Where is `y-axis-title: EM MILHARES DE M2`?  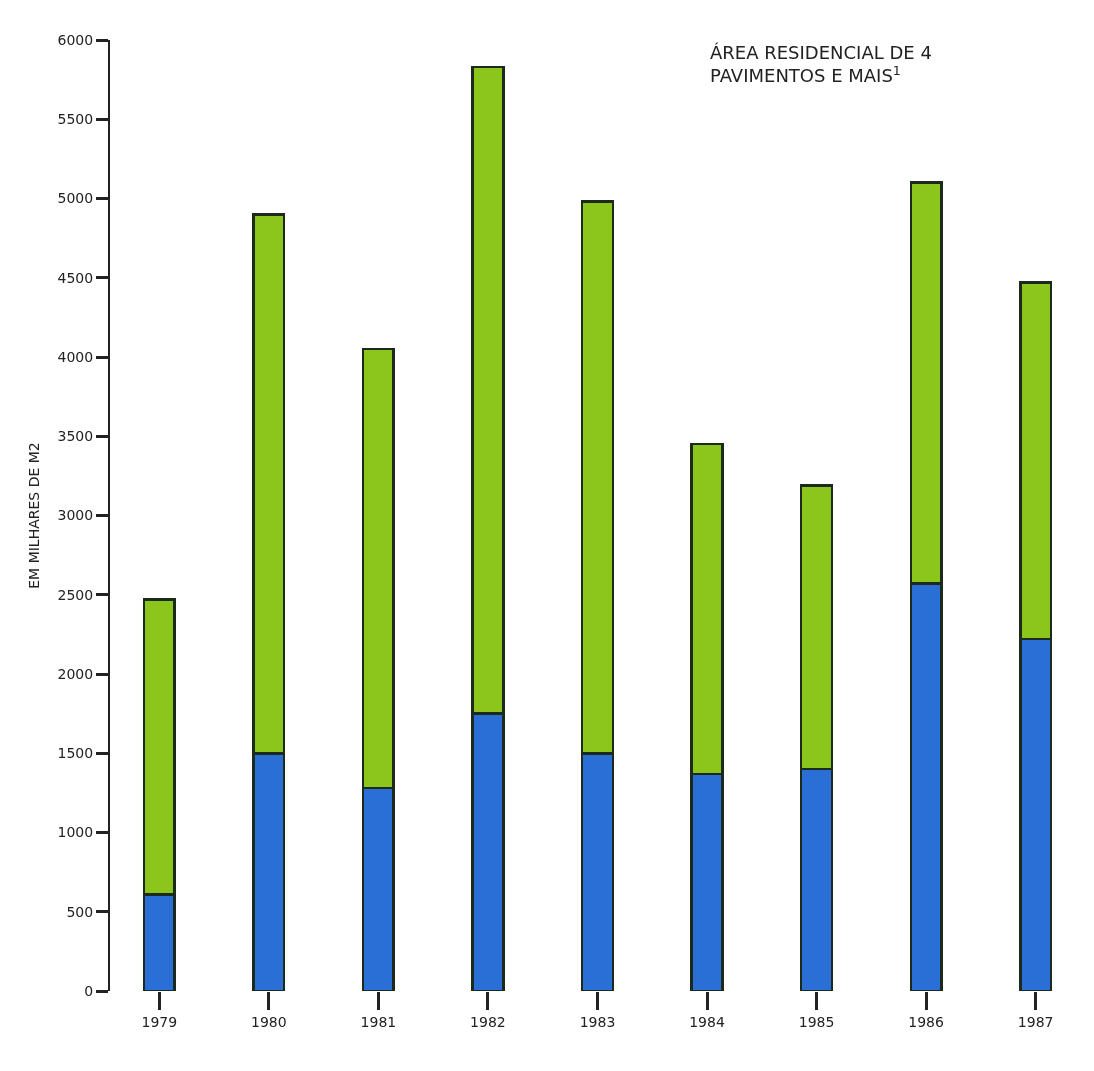
y-axis-title: EM MILHARES DE M2 is located at coordinates (33, 515).